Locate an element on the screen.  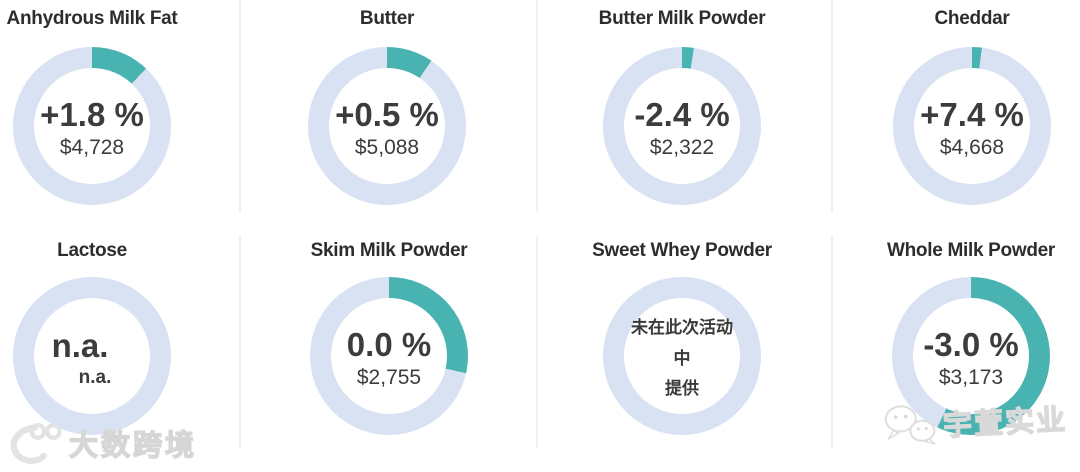
donut-chart: +0.5 % $5,088 is located at coordinates (387, 126).